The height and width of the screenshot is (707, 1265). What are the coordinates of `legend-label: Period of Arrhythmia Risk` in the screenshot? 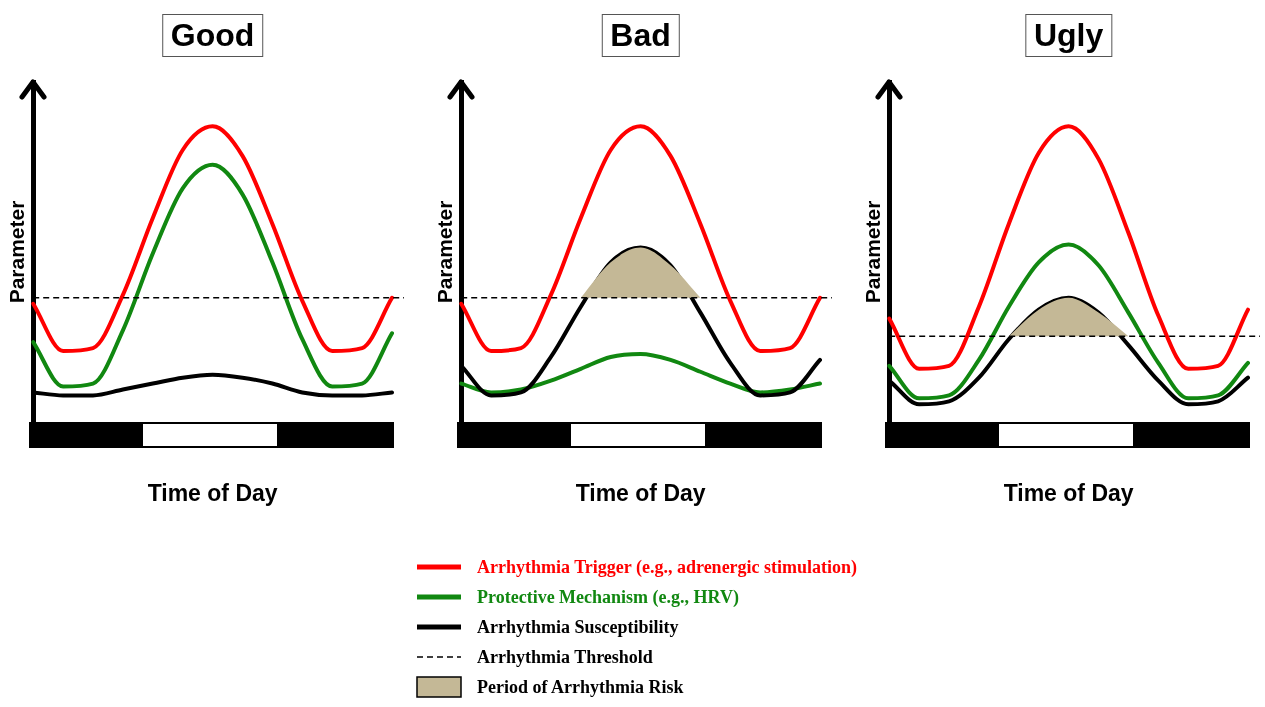 It's located at (580, 687).